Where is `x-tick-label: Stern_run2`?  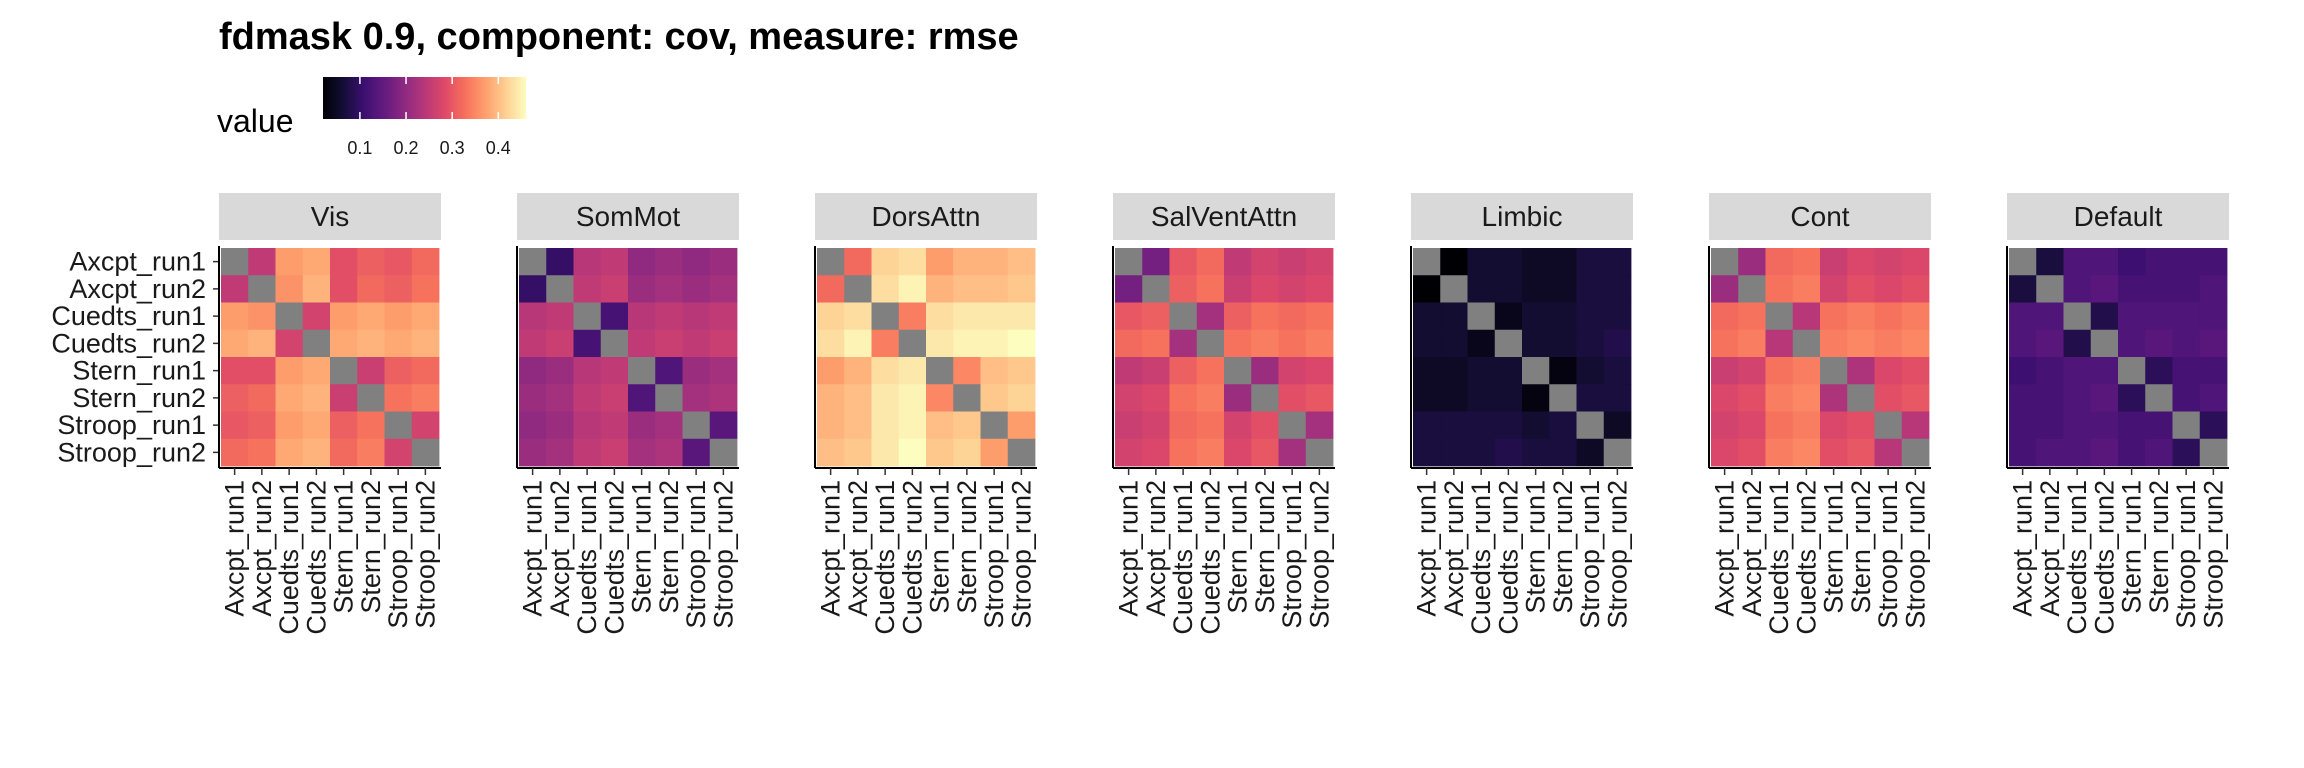 x-tick-label: Stern_run2 is located at coordinates (371, 547).